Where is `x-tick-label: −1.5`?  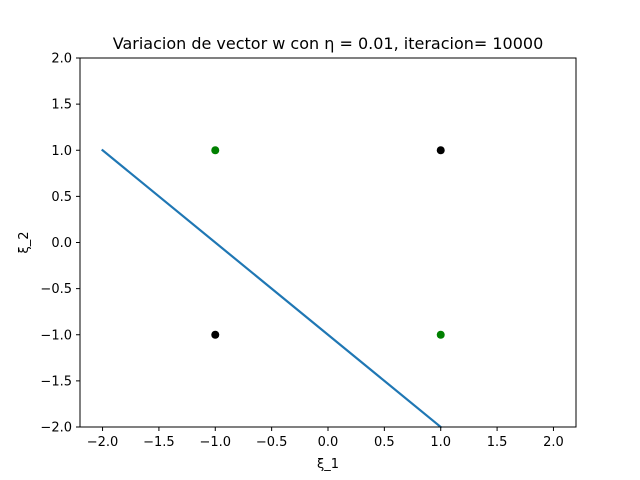
x-tick-label: −1.5 is located at coordinates (159, 442).